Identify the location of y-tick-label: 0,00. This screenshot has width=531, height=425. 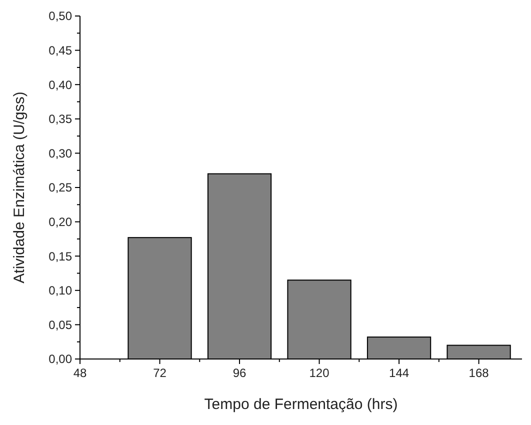
(60, 359).